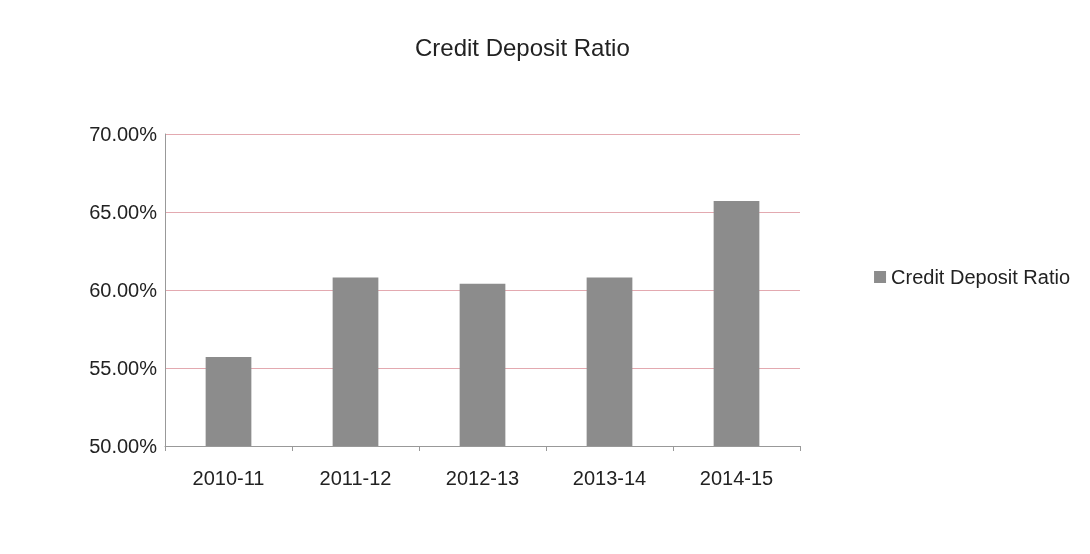 The image size is (1090, 554). What do you see at coordinates (736, 478) in the screenshot?
I see `x-tick-label: 2014-15` at bounding box center [736, 478].